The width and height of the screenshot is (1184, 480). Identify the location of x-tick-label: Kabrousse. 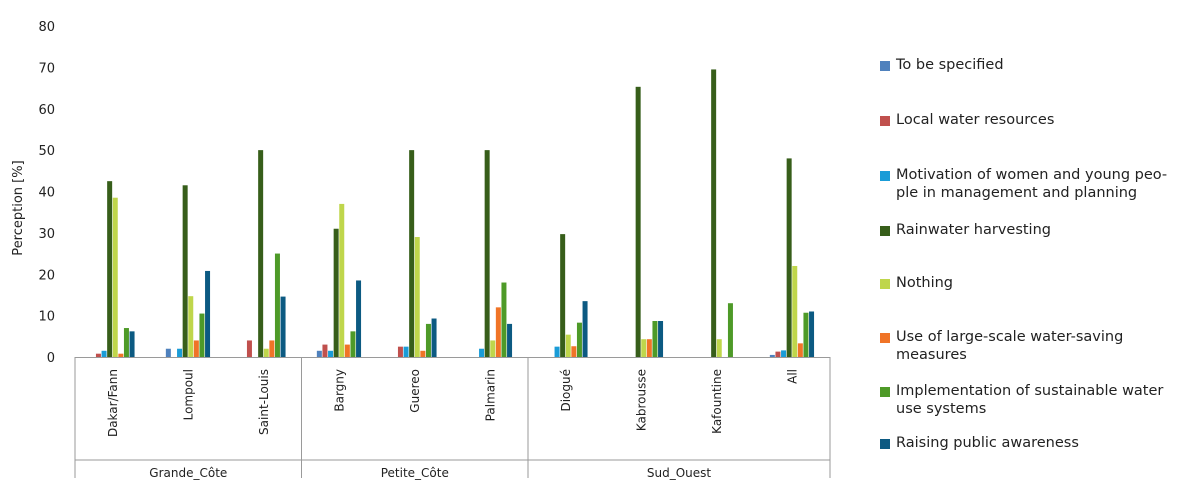
(641, 400).